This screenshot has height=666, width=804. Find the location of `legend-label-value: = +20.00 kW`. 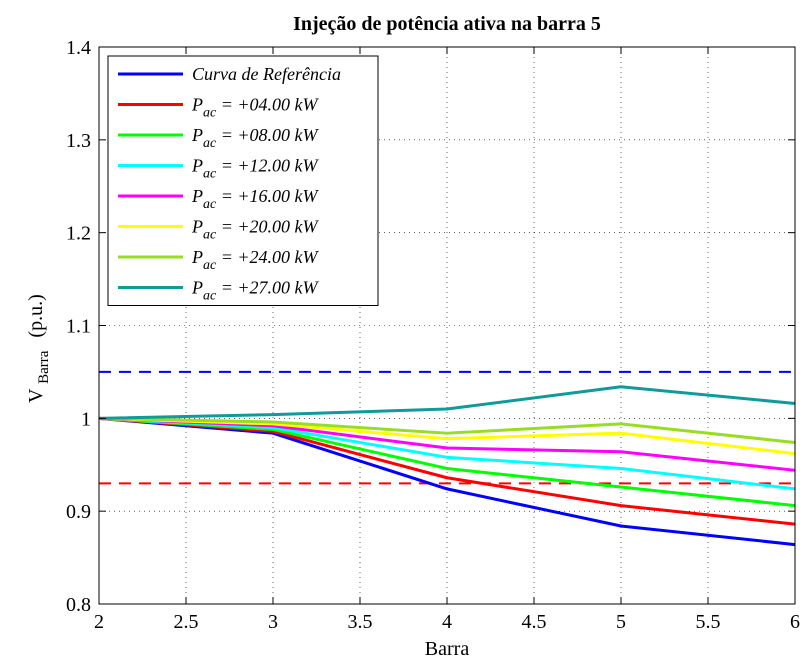

legend-label-value: = +20.00 kW is located at coordinates (267, 227).